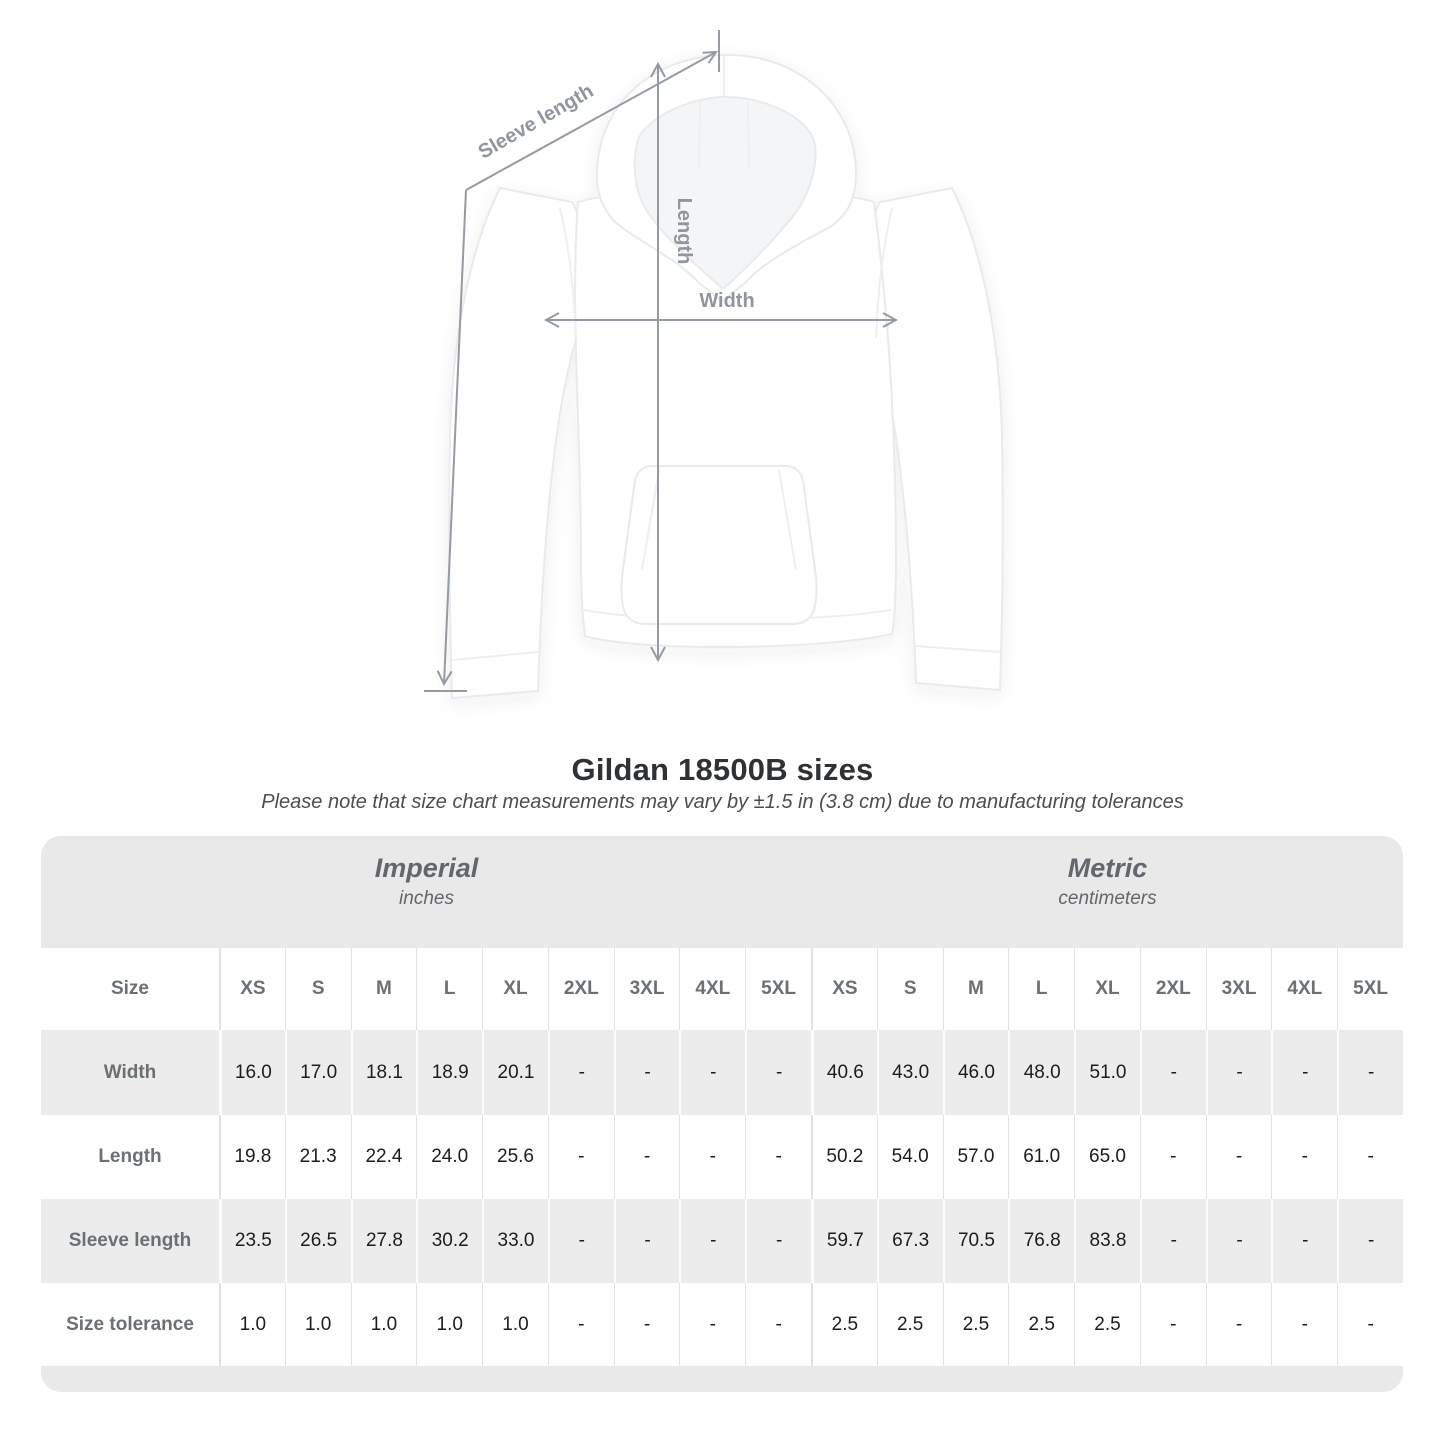  Describe the element at coordinates (1041, 1072) in the screenshot. I see `value-cell: 48.0` at that location.